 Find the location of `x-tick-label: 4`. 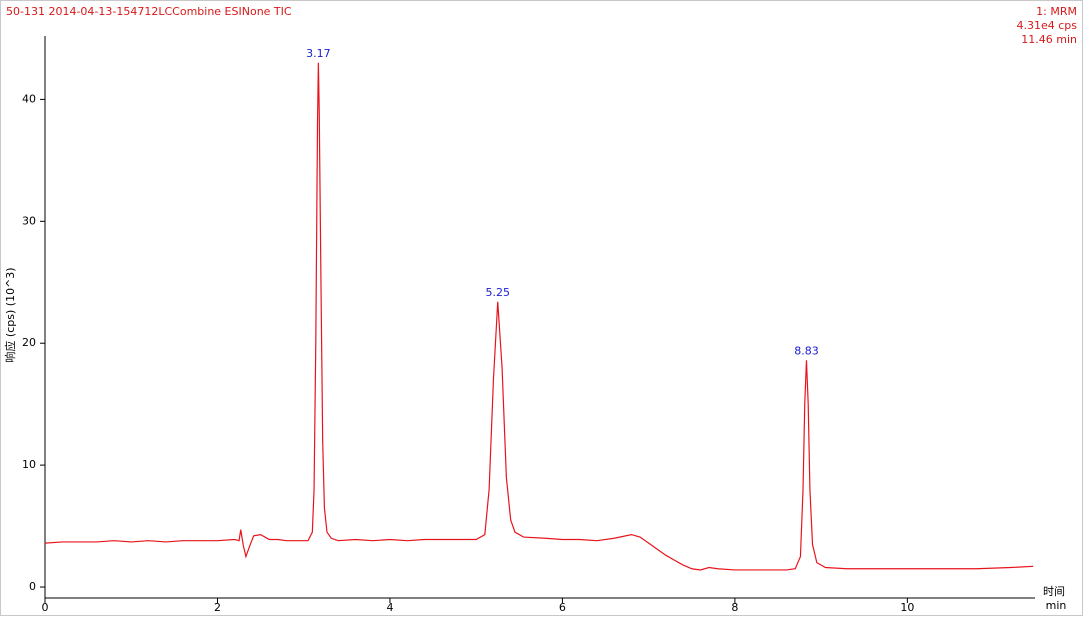

x-tick-label: 4 is located at coordinates (389, 607).